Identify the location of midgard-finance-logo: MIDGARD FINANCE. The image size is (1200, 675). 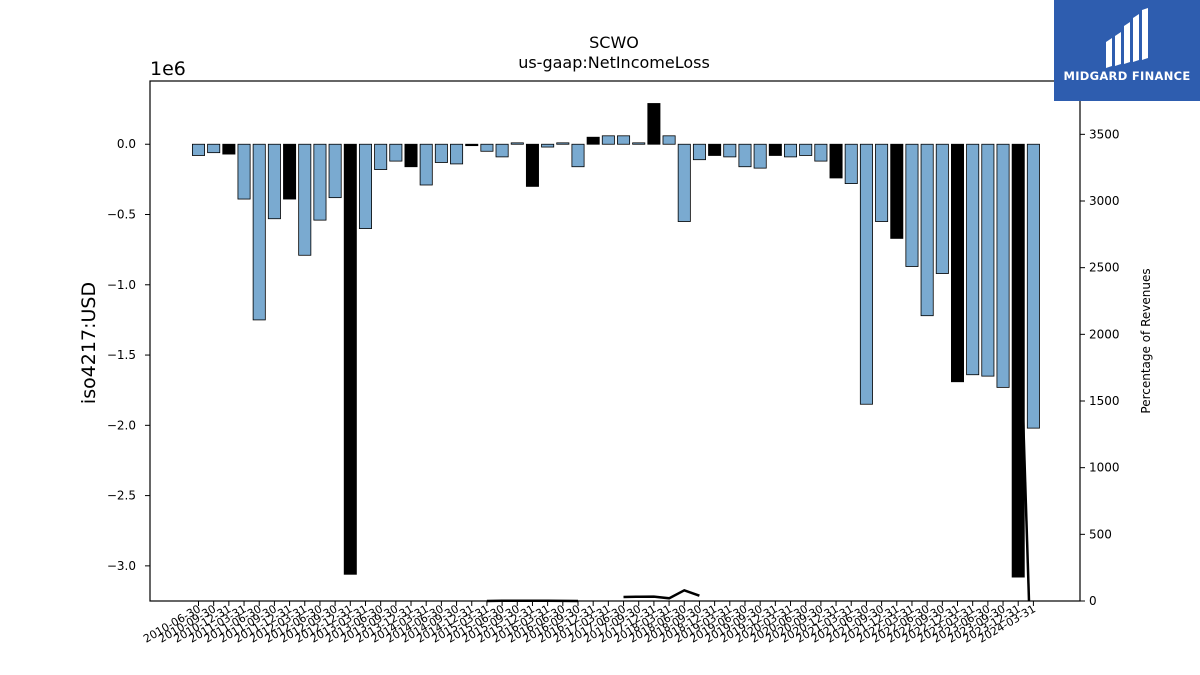
(1127, 50).